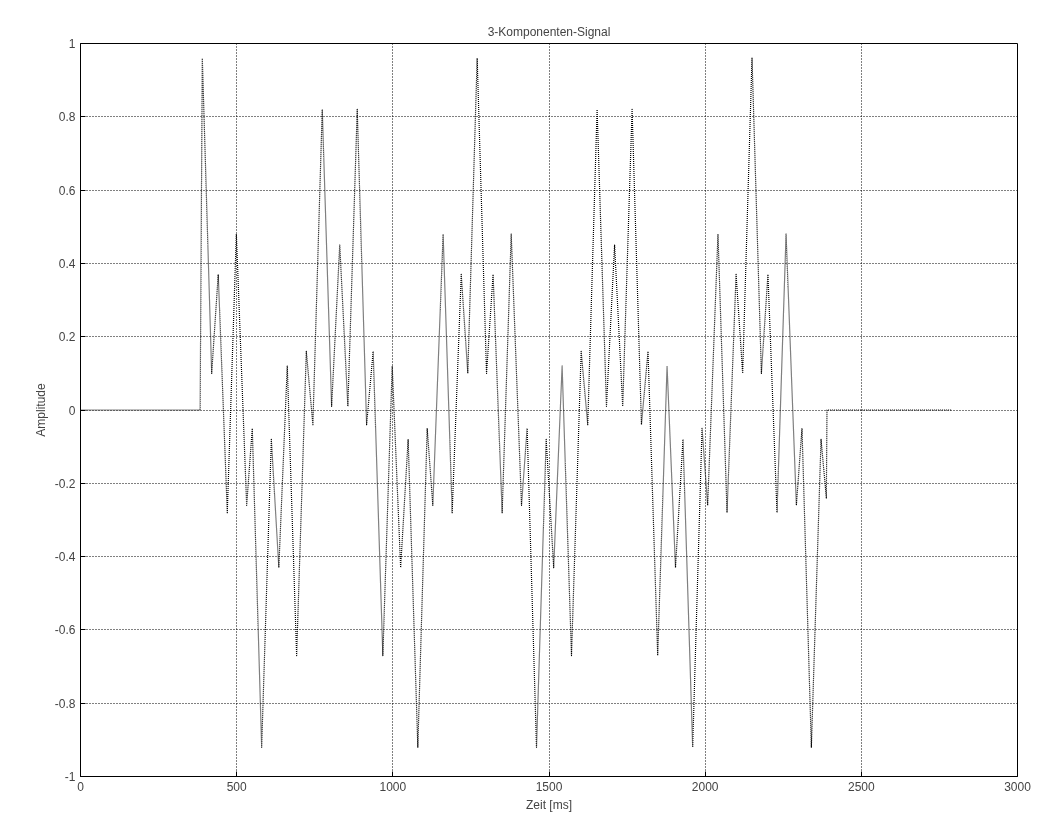 Image resolution: width=1037 pixels, height=834 pixels. What do you see at coordinates (549, 804) in the screenshot?
I see `x-axis-title: Zeit [ms]` at bounding box center [549, 804].